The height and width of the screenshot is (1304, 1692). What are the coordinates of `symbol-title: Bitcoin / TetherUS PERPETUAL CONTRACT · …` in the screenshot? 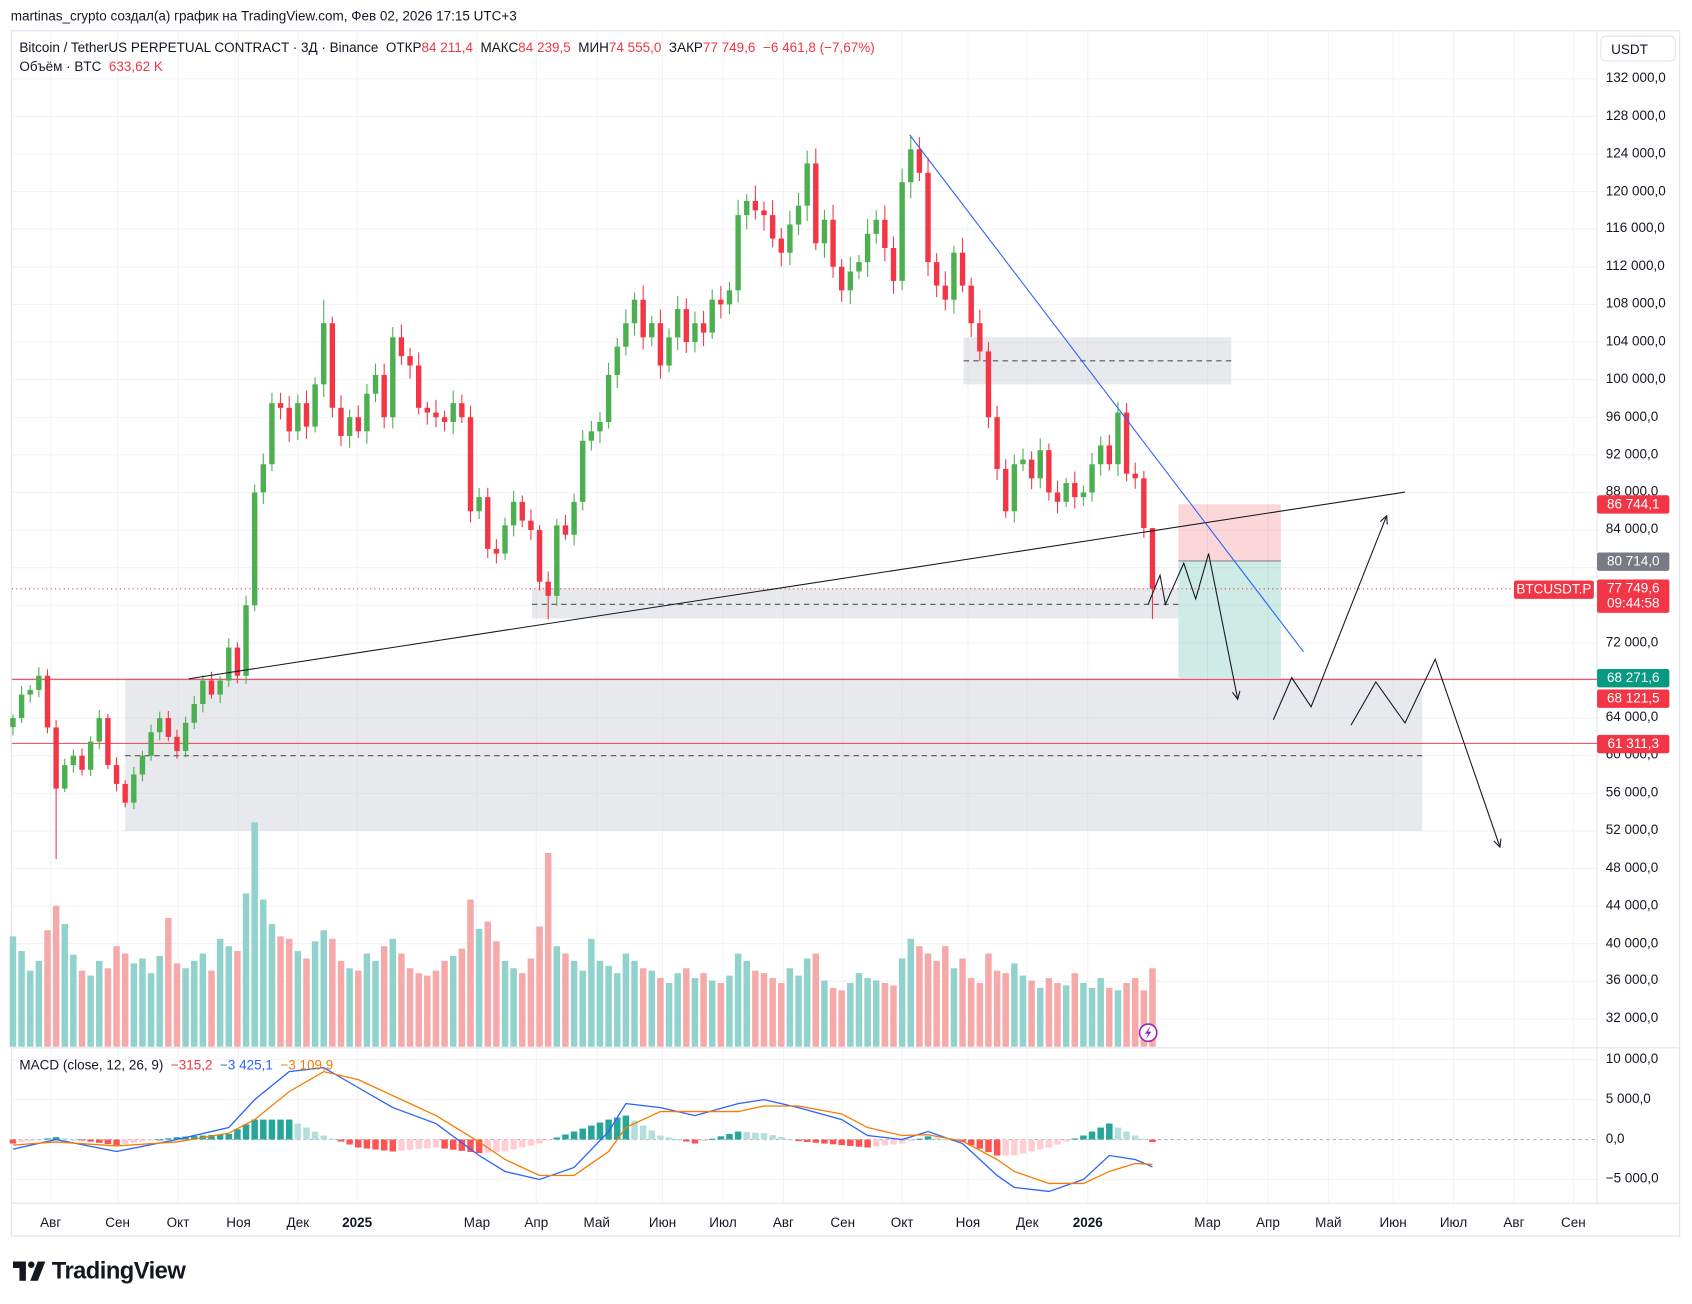 It's located at (199, 47).